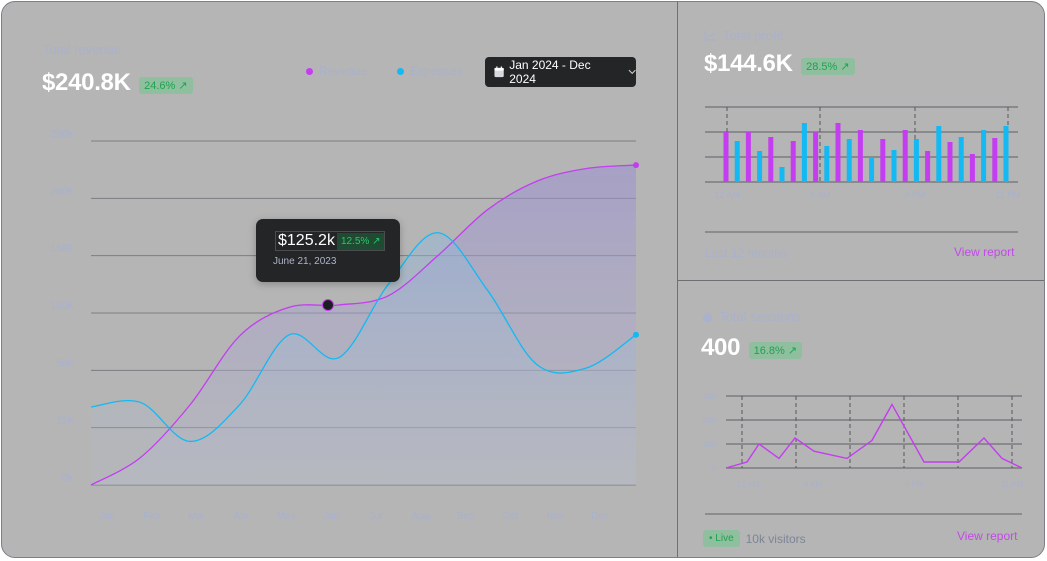 This screenshot has width=1047, height=561. I want to click on sessions-value: 400, so click(721, 347).